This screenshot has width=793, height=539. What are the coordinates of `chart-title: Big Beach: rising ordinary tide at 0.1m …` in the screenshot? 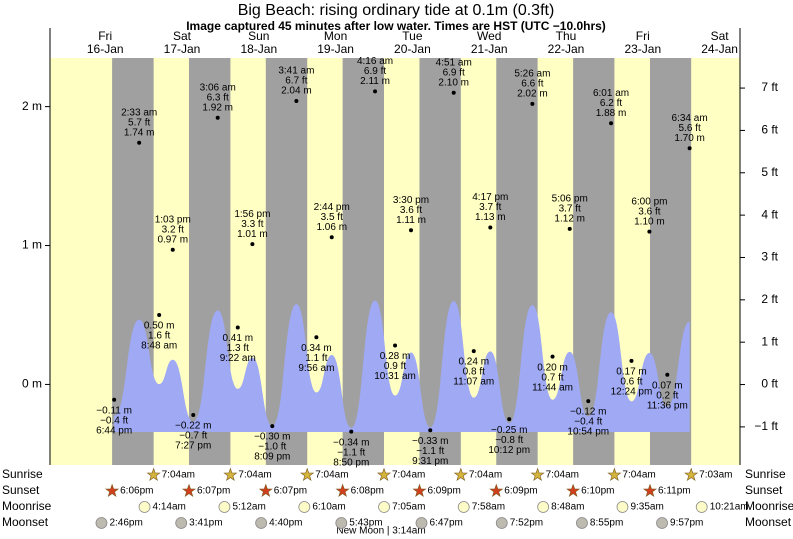 It's located at (396, 10).